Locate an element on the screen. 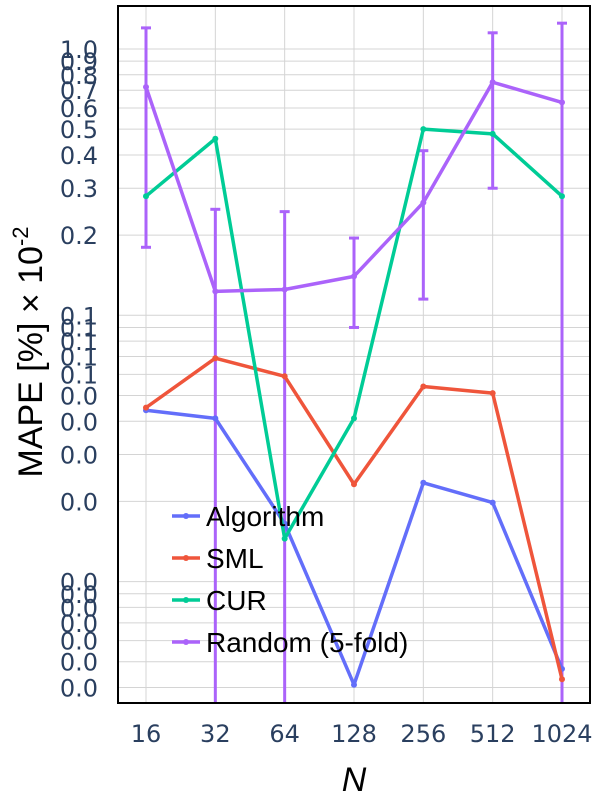 Image resolution: width=600 pixels, height=804 pixels. x-tick-label: 1024 is located at coordinates (561, 734).